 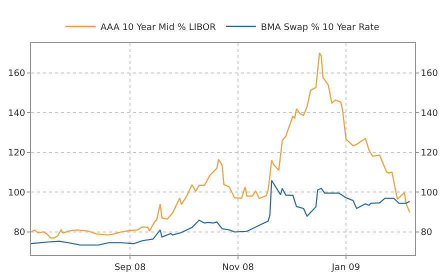 I want to click on y2-tick-label: 140, so click(x=429, y=113).